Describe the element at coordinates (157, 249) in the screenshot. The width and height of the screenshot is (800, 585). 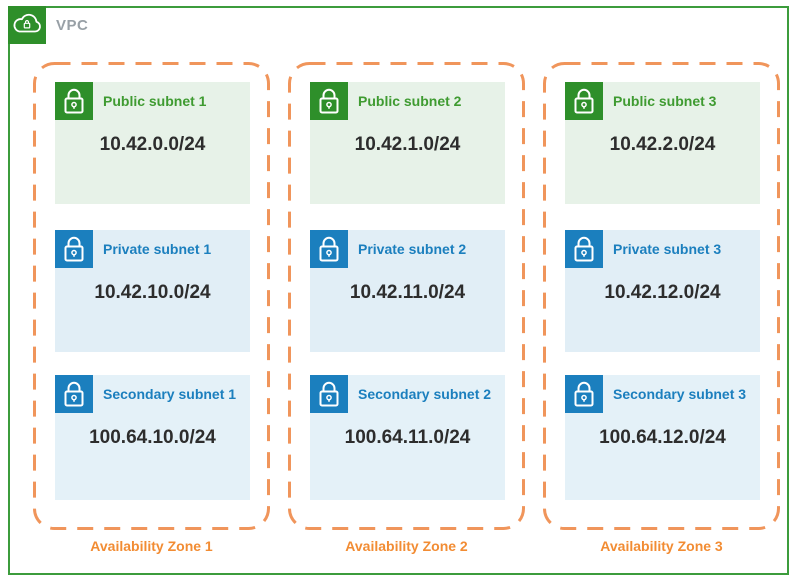
I see `subnet-name-label: Private subnet 1` at that location.